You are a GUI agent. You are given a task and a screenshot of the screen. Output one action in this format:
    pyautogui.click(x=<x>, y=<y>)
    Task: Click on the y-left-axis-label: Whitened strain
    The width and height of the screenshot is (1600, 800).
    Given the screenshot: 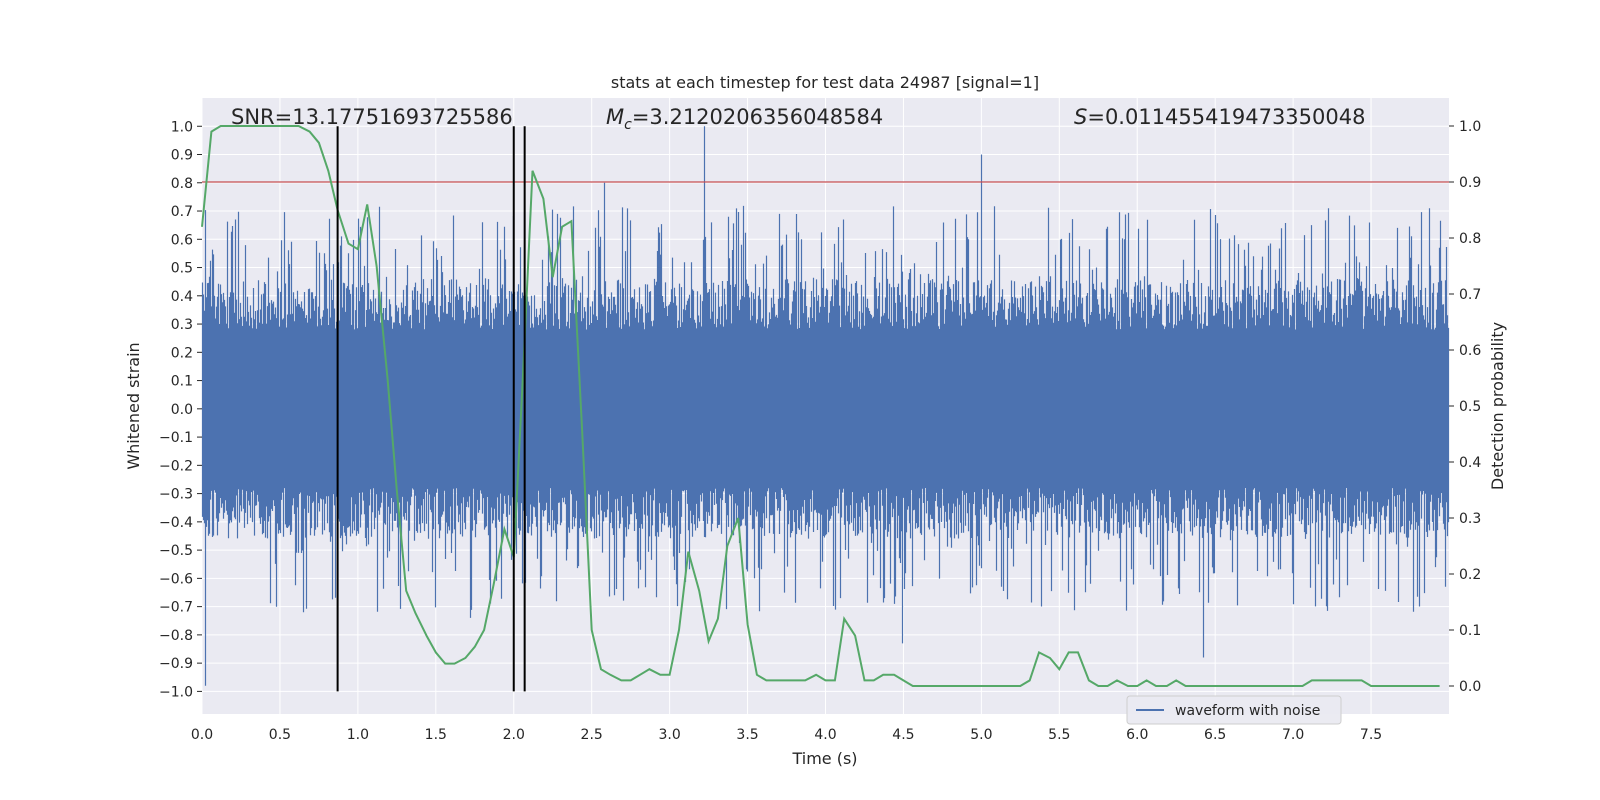 What is the action you would take?
    pyautogui.click(x=133, y=405)
    